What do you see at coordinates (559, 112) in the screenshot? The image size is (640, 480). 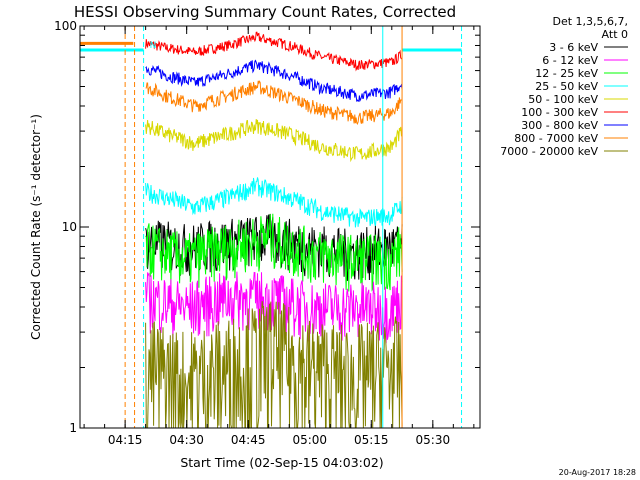 I see `legend-label: 100 - 300 keV` at bounding box center [559, 112].